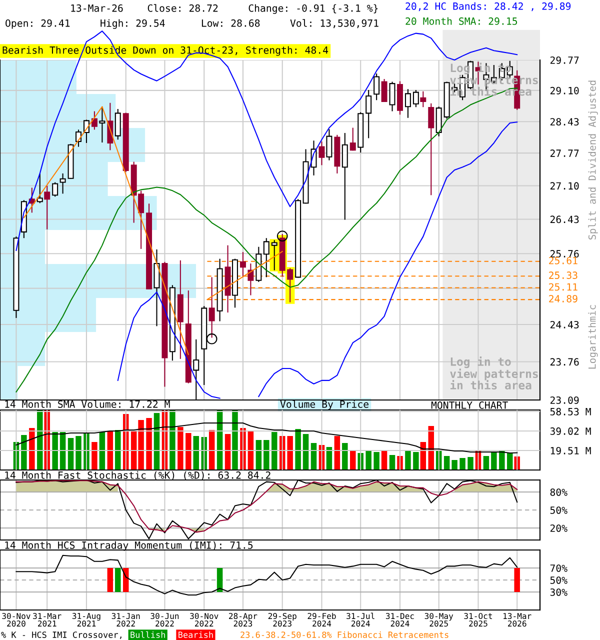 The width and height of the screenshot is (600, 640). What do you see at coordinates (559, 592) in the screenshot?
I see `y-tick-label: 30%` at bounding box center [559, 592].